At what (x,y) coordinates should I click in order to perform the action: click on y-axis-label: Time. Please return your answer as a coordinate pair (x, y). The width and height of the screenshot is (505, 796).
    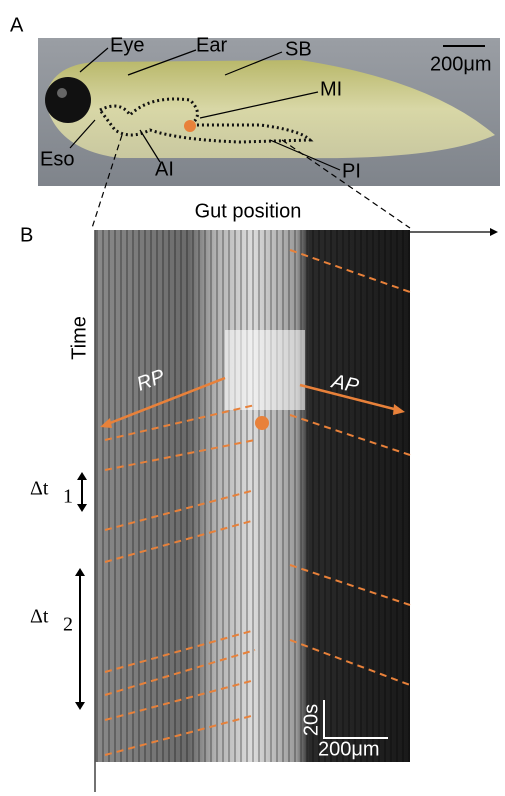
    Looking at the image, I should click on (79, 338).